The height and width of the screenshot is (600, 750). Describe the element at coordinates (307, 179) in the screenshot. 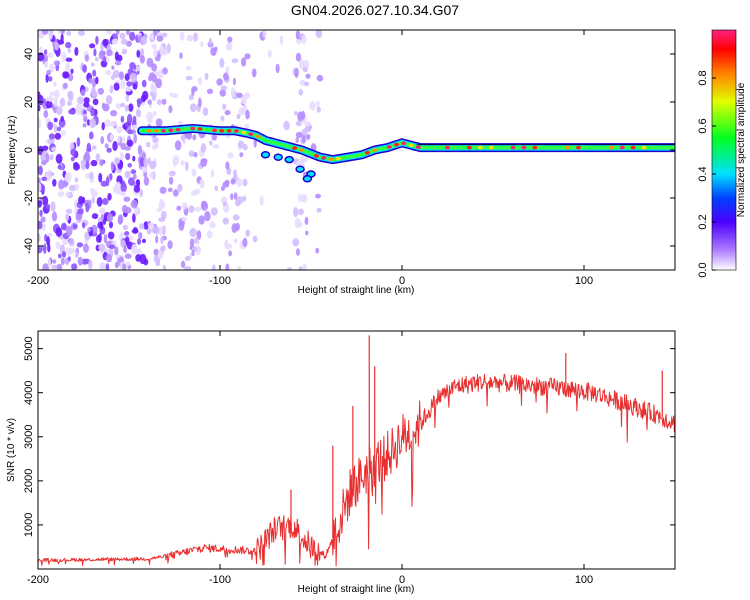

I see `ridge-branch-blob` at that location.